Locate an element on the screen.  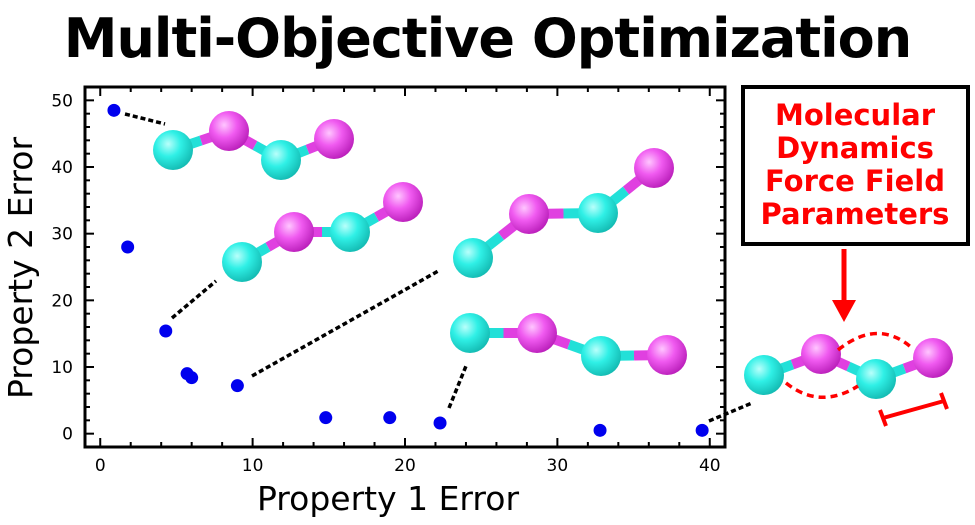
annotation-box is located at coordinates (855, 165).